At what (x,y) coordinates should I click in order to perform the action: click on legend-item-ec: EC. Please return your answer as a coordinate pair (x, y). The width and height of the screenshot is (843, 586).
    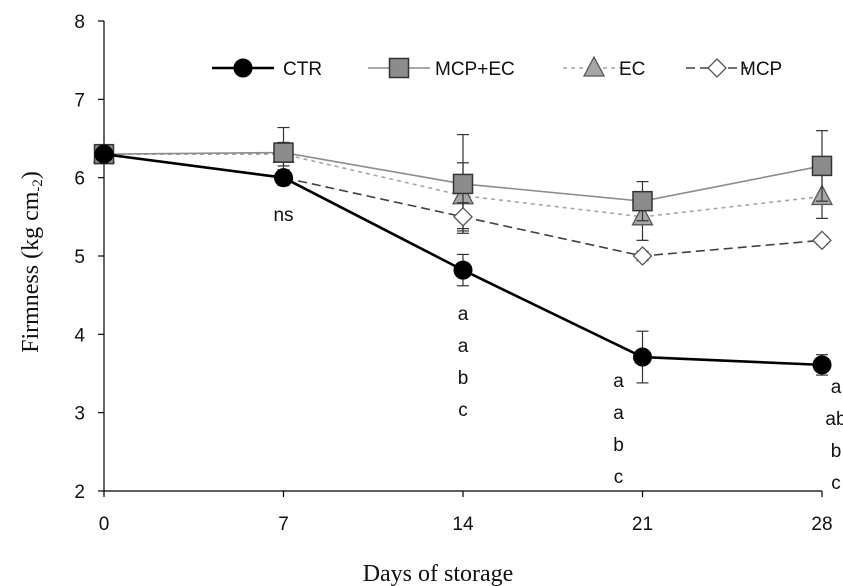
    Looking at the image, I should click on (604, 67).